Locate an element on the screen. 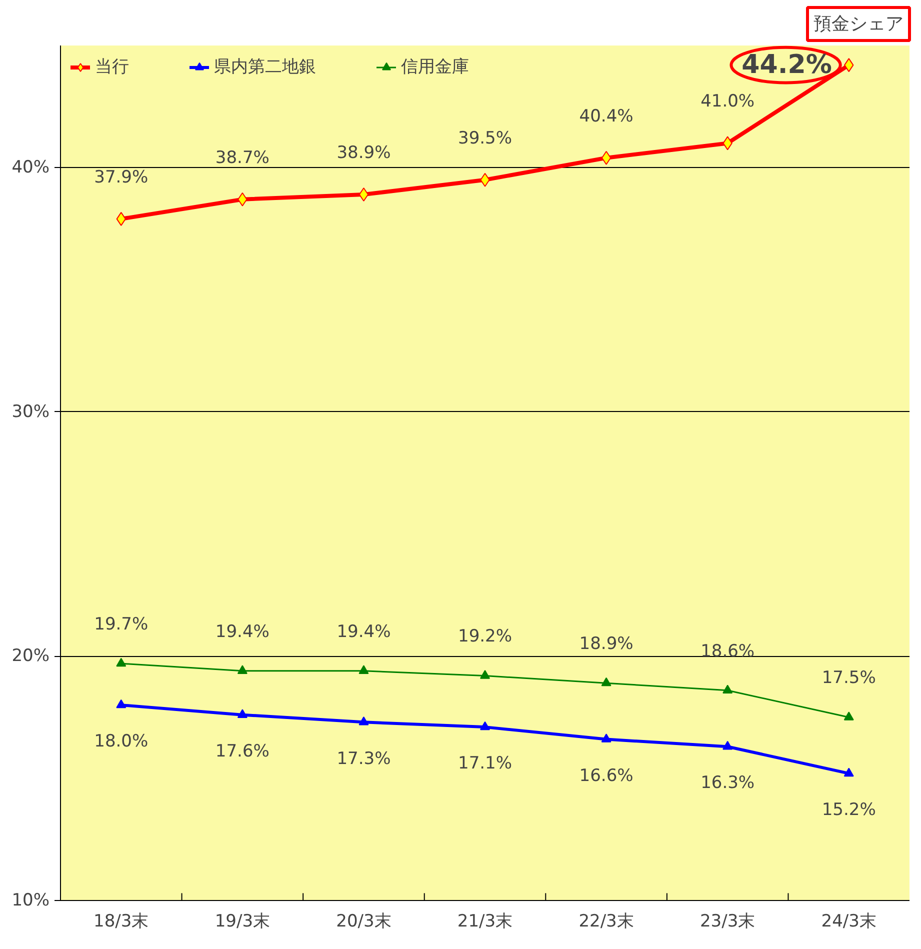  data-label: 37.9% is located at coordinates (121, 177).